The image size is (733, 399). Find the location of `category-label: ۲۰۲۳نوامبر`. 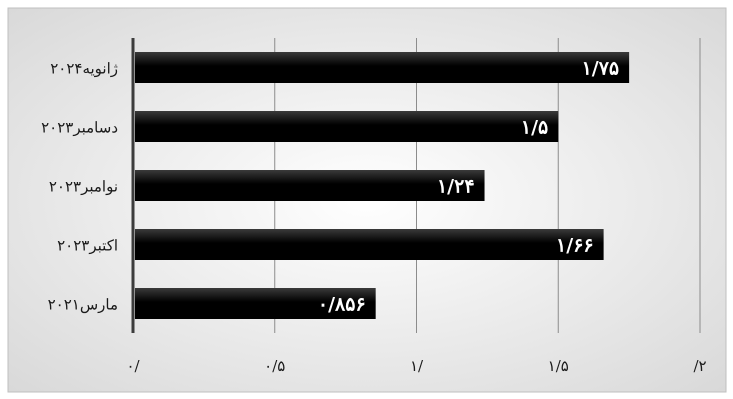

category-label: ۲۰۲۳نوامبر is located at coordinates (83, 187).